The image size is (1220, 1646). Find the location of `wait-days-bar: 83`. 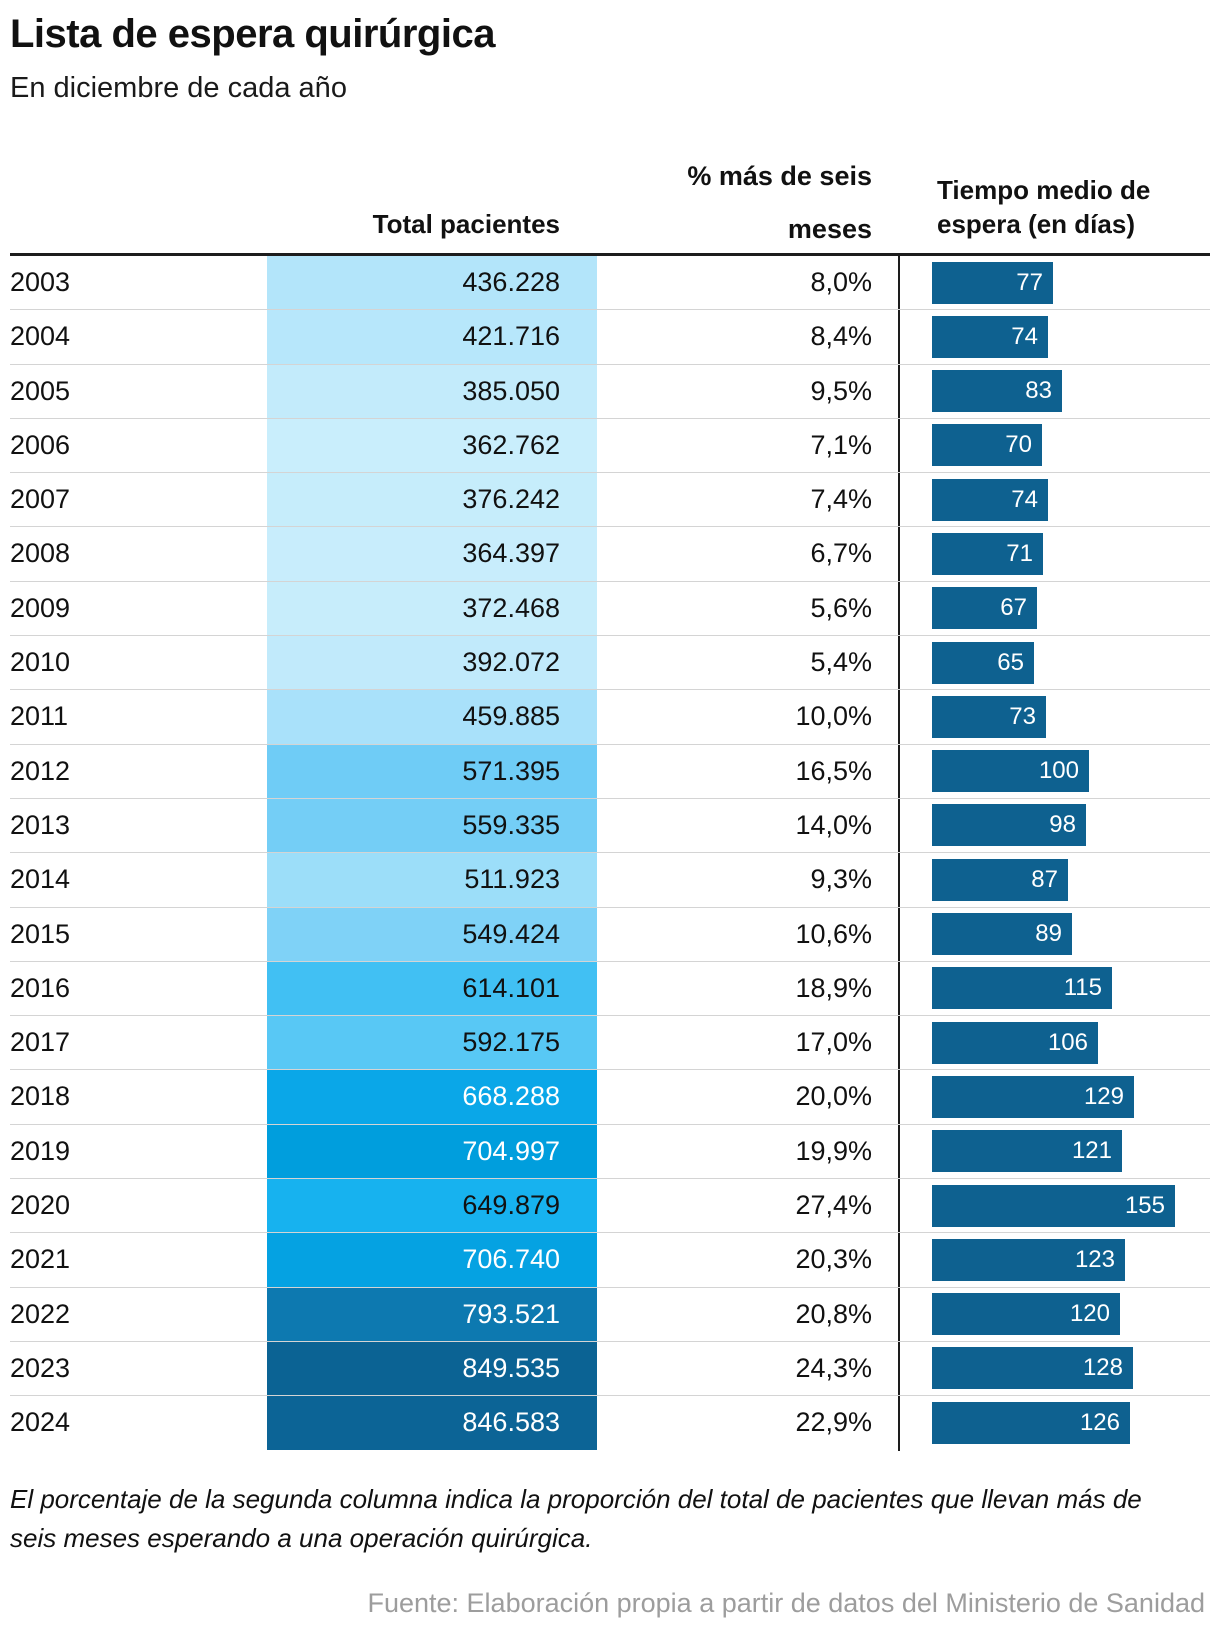

wait-days-bar: 83 is located at coordinates (997, 391).